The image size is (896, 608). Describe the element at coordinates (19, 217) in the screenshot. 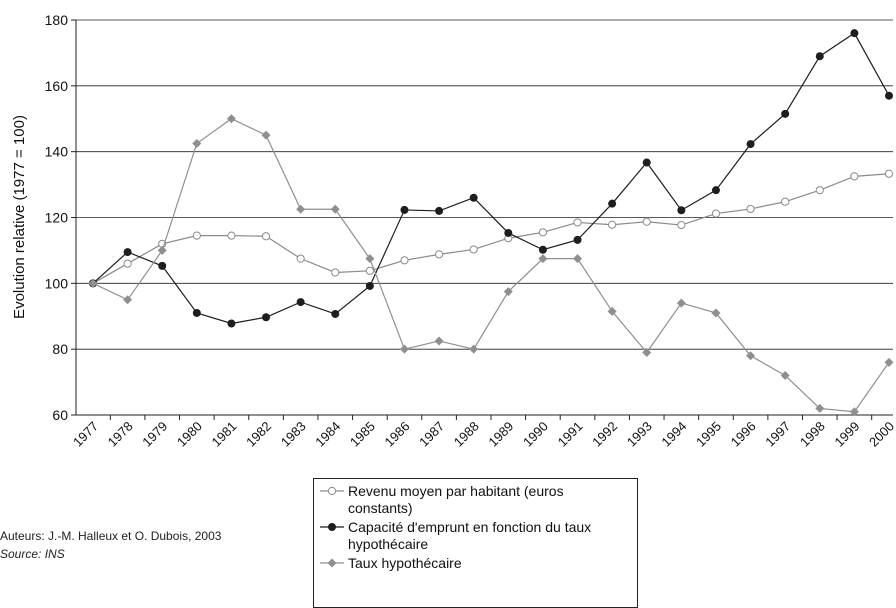

I see `y-axis-label: Evolution relative (1977 = 100)` at that location.